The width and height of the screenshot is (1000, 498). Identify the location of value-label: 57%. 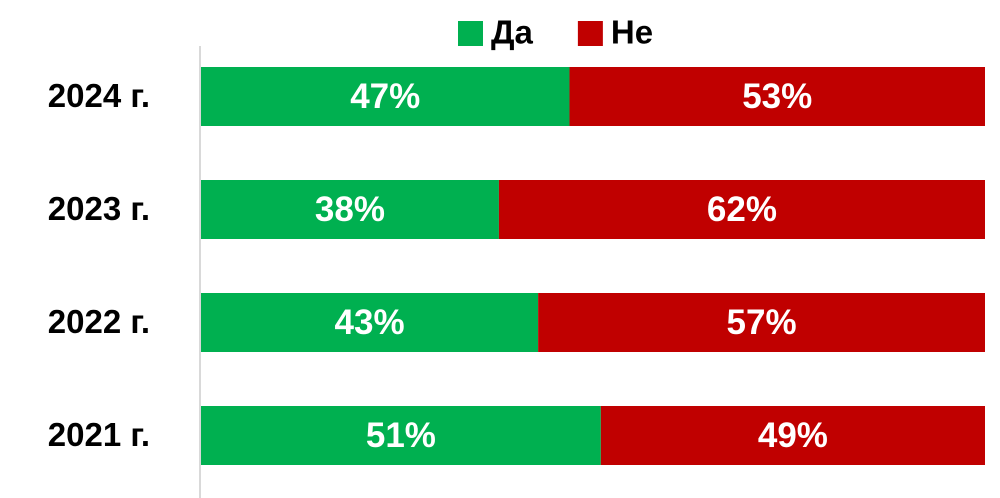
(762, 322).